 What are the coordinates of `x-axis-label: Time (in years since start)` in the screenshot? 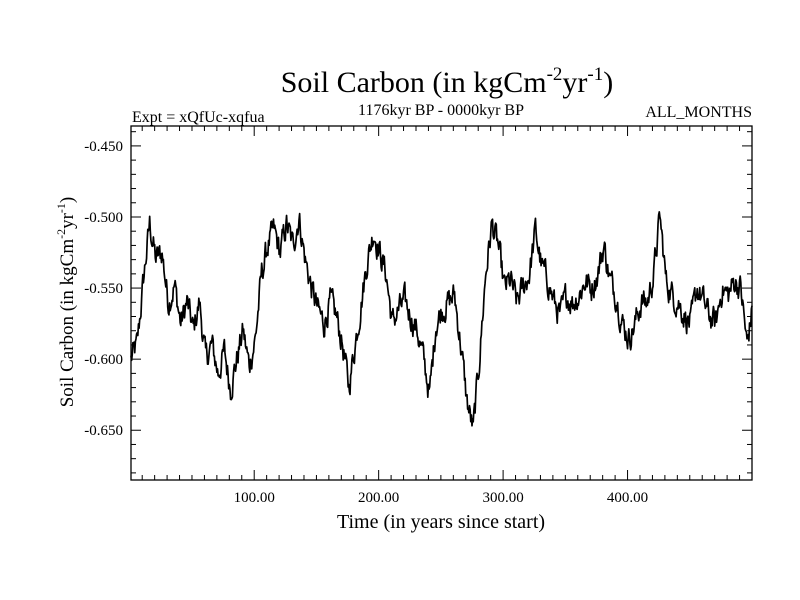 It's located at (441, 522).